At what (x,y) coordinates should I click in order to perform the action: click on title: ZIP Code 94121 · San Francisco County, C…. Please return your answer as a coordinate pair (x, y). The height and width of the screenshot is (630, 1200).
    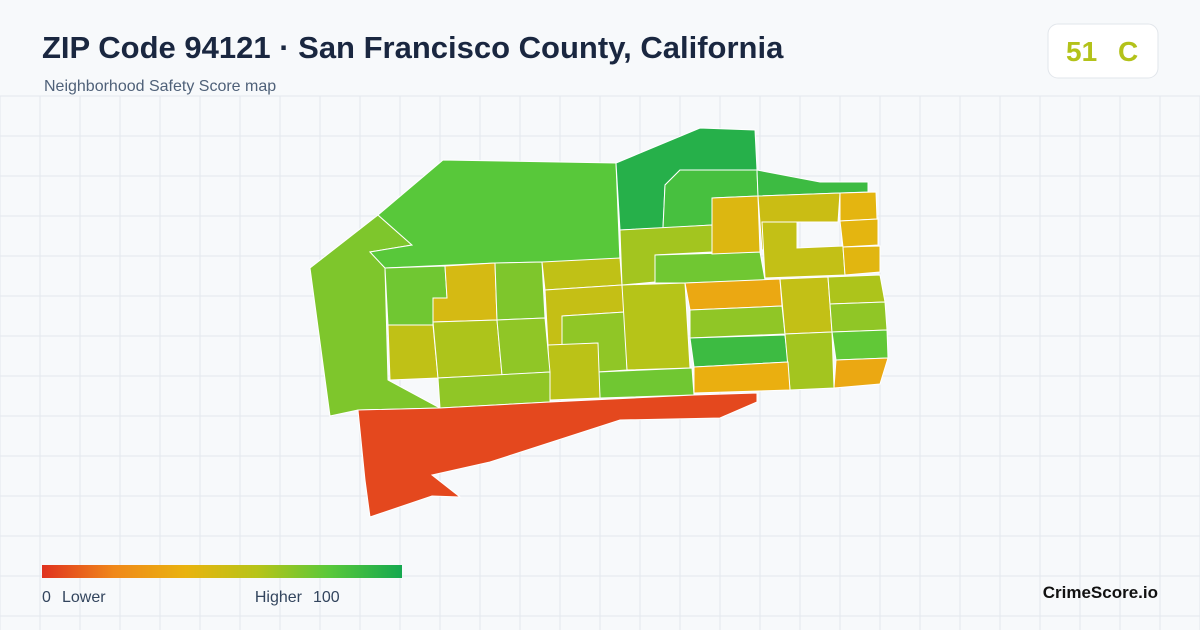
    Looking at the image, I should click on (413, 47).